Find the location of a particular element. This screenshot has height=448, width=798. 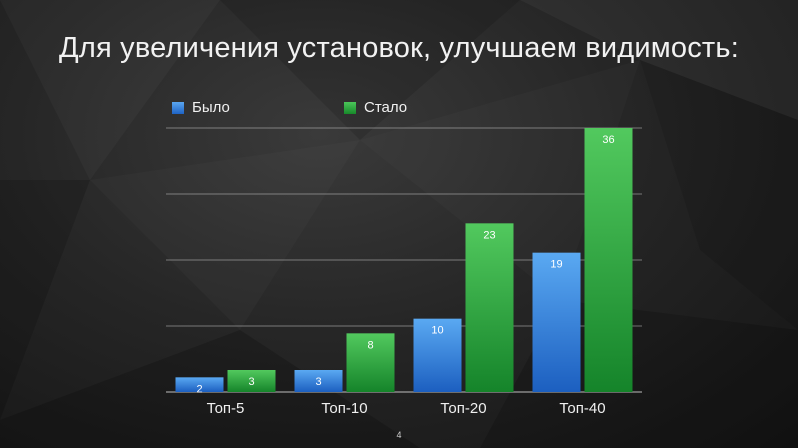

x-tick-labels: Топ-5 Топ-10 Топ-20 Топ-40 is located at coordinates (406, 408).